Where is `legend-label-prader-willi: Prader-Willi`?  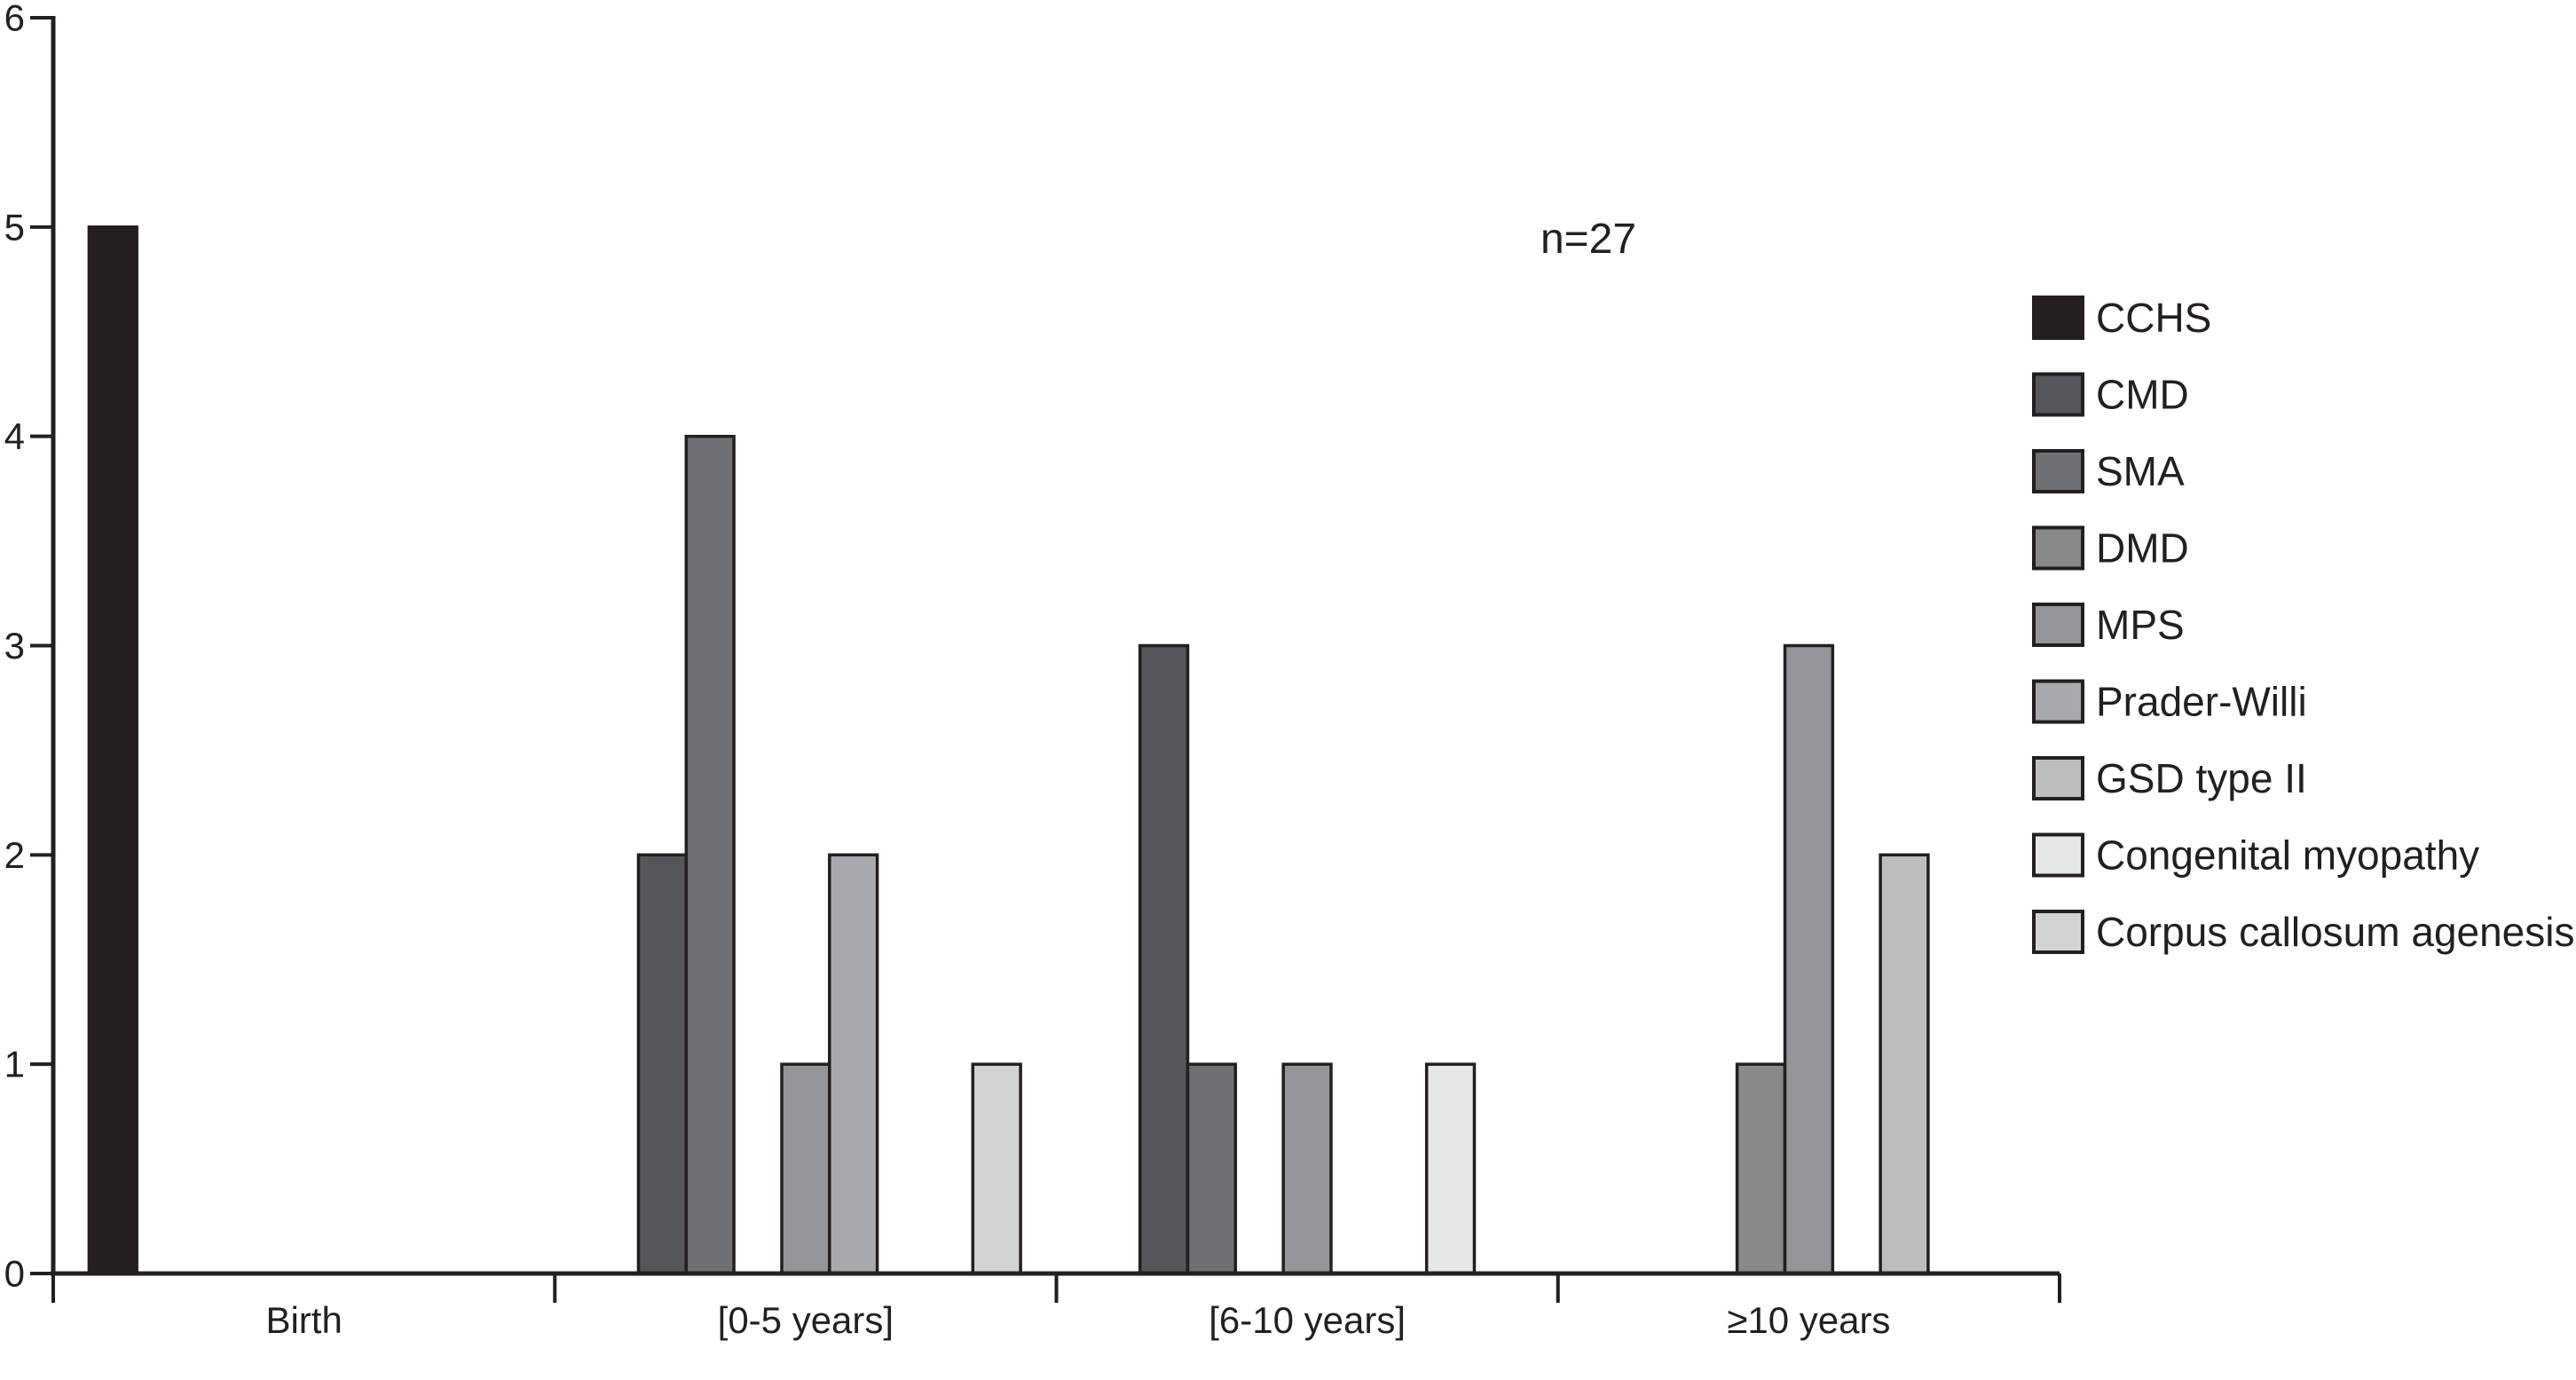 legend-label-prader-willi: Prader-Willi is located at coordinates (2201, 702).